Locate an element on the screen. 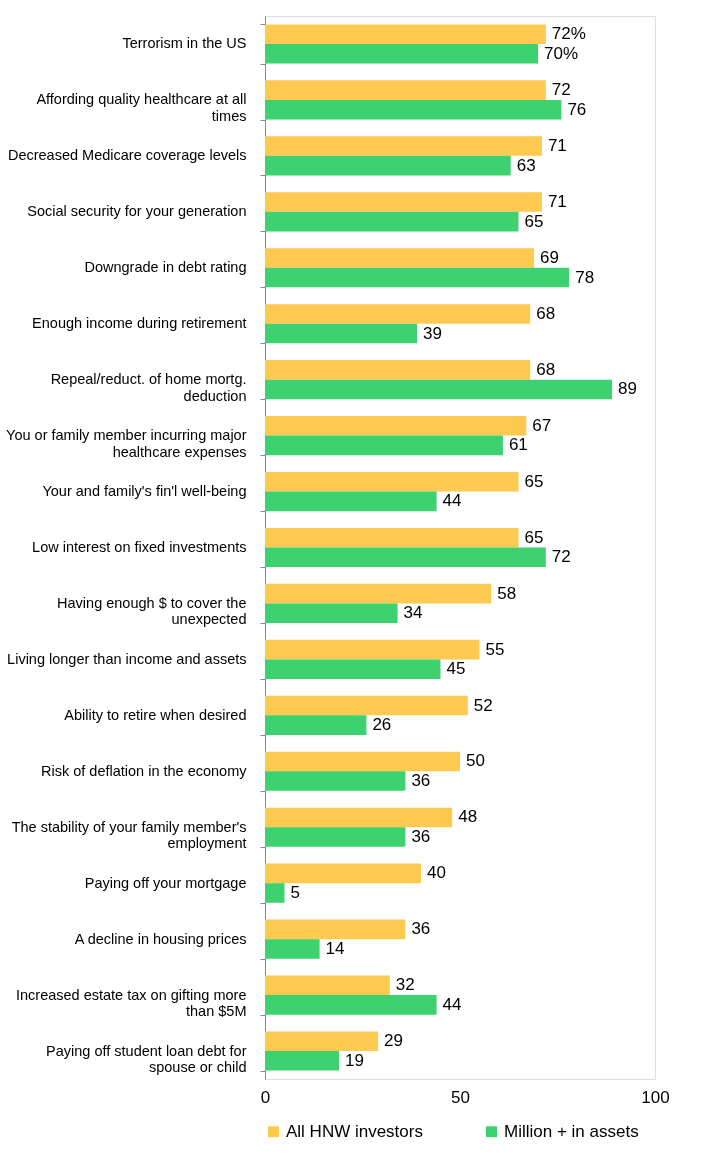  data-label: 45 is located at coordinates (456, 669).